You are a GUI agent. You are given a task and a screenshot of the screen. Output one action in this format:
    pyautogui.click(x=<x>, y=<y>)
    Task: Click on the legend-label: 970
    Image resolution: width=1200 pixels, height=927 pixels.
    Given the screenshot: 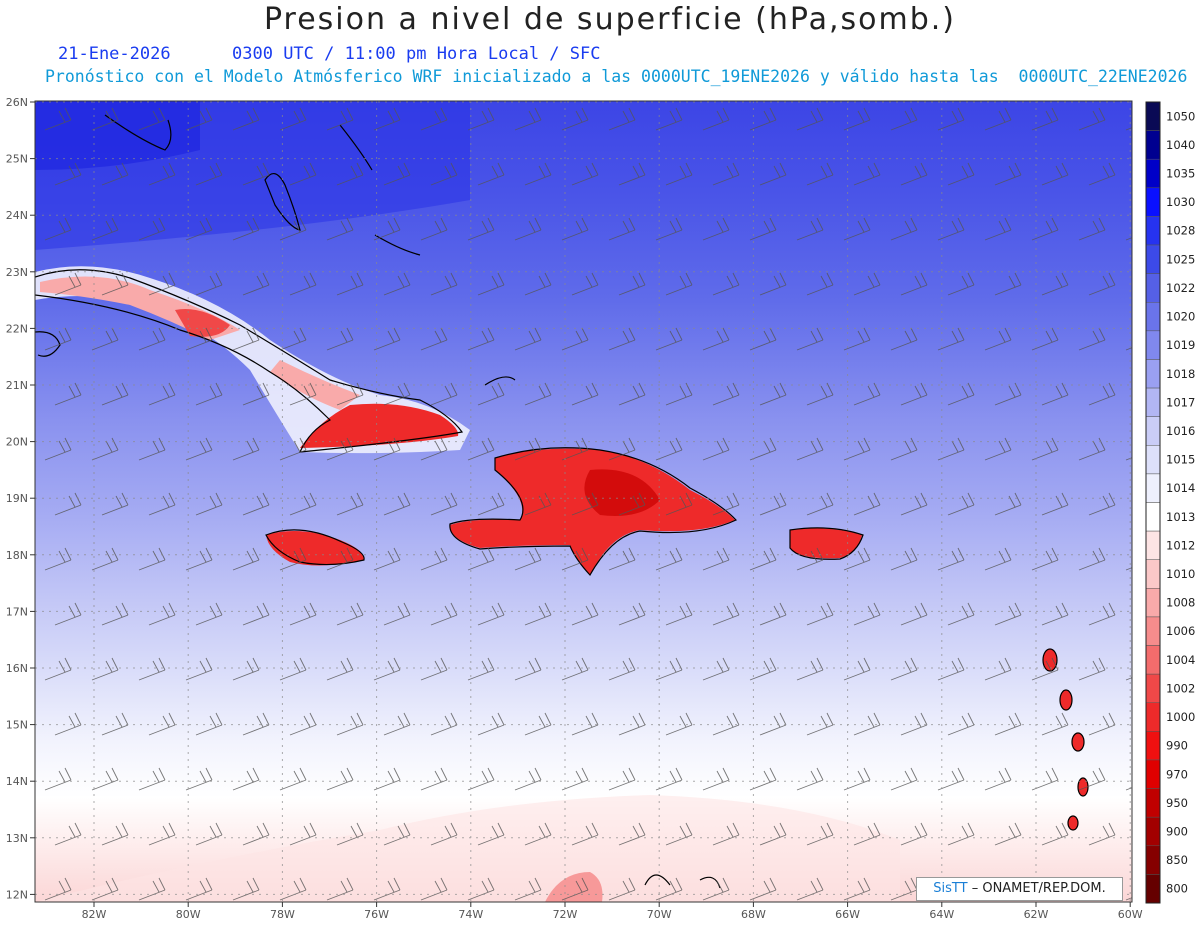 What is the action you would take?
    pyautogui.click(x=1177, y=774)
    